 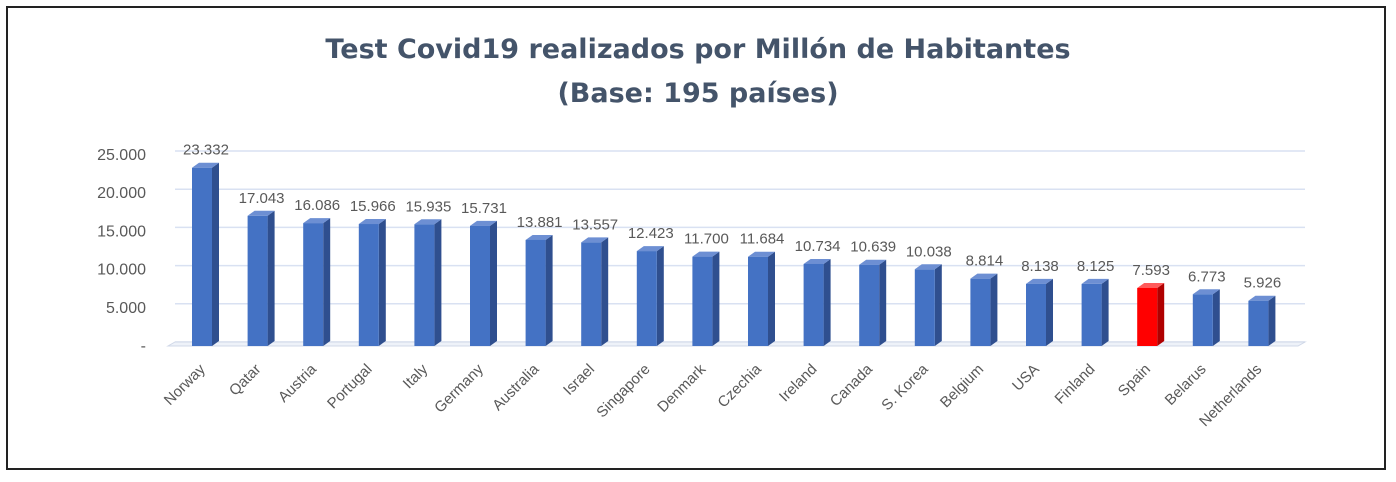 What do you see at coordinates (1263, 283) in the screenshot?
I see `data-label: 5.926` at bounding box center [1263, 283].